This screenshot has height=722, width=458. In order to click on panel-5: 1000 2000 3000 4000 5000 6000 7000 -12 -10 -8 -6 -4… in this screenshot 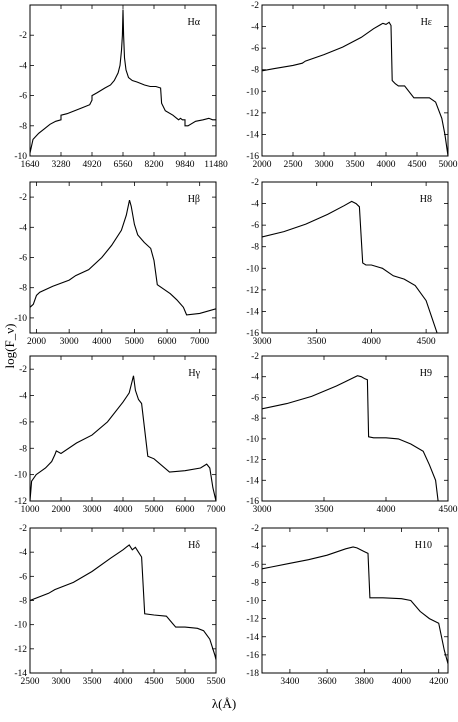, I will do `click(120, 435)`.